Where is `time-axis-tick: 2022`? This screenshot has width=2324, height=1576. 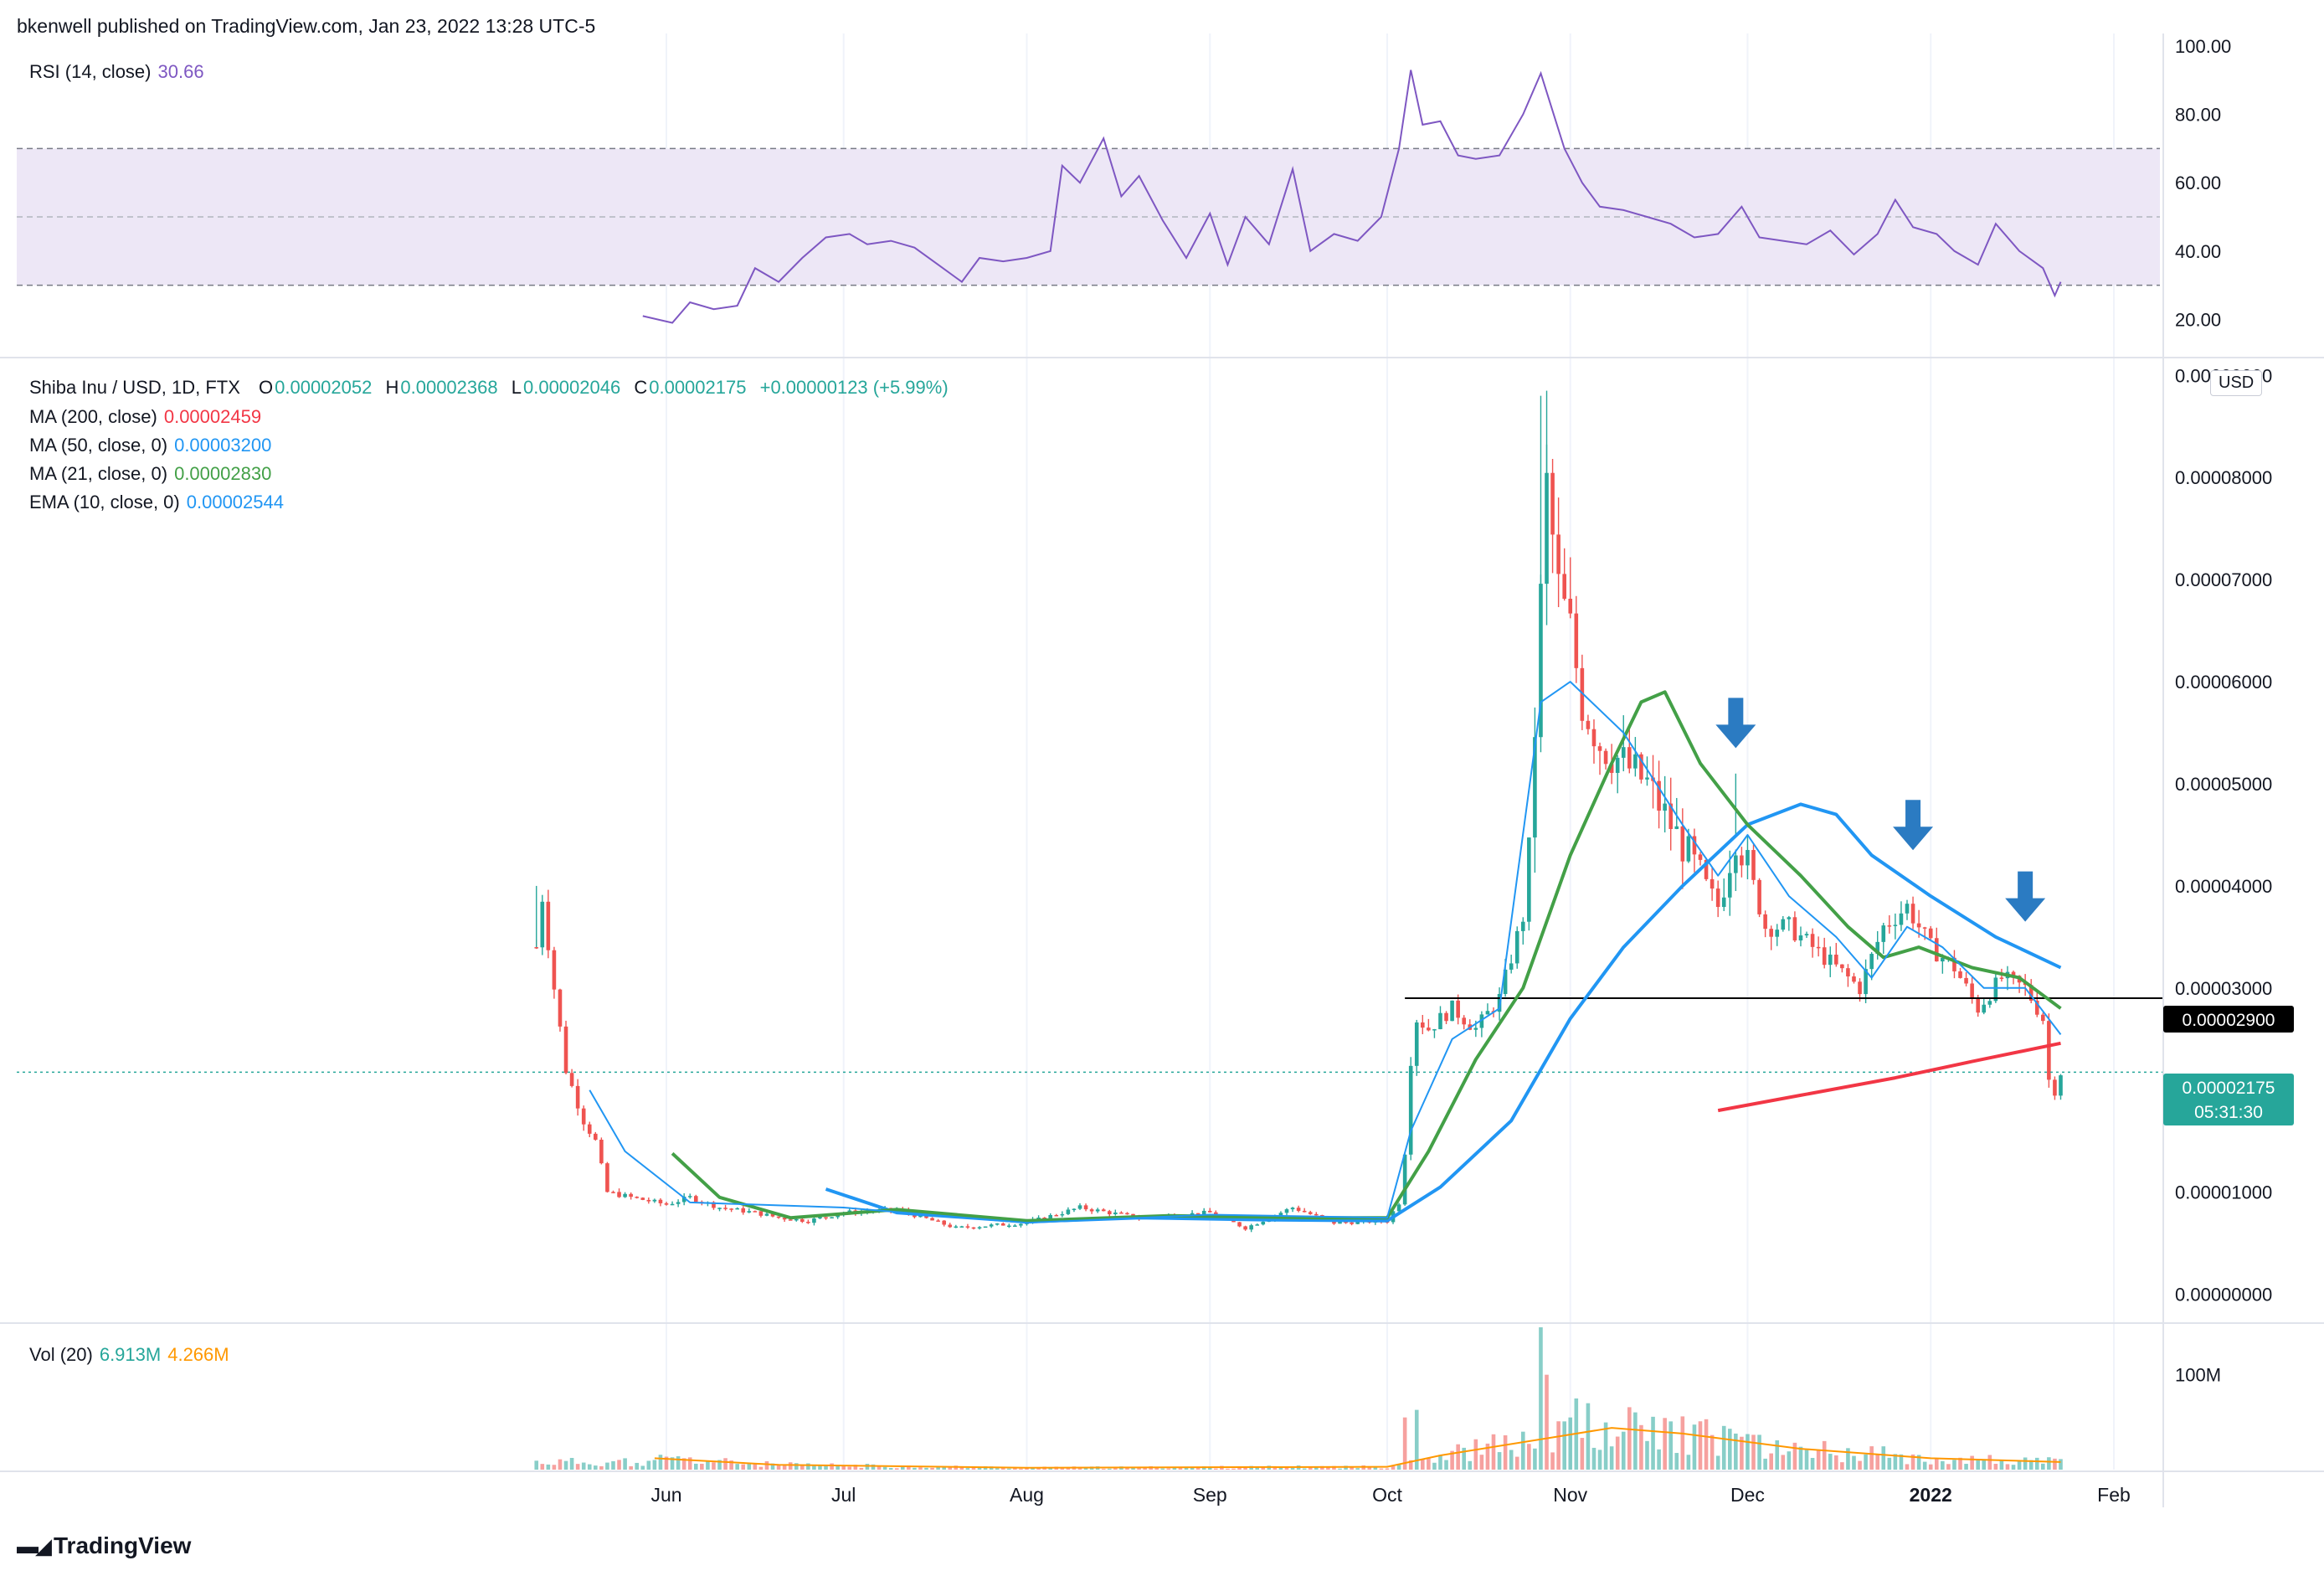 time-axis-tick: 2022 is located at coordinates (1931, 1495).